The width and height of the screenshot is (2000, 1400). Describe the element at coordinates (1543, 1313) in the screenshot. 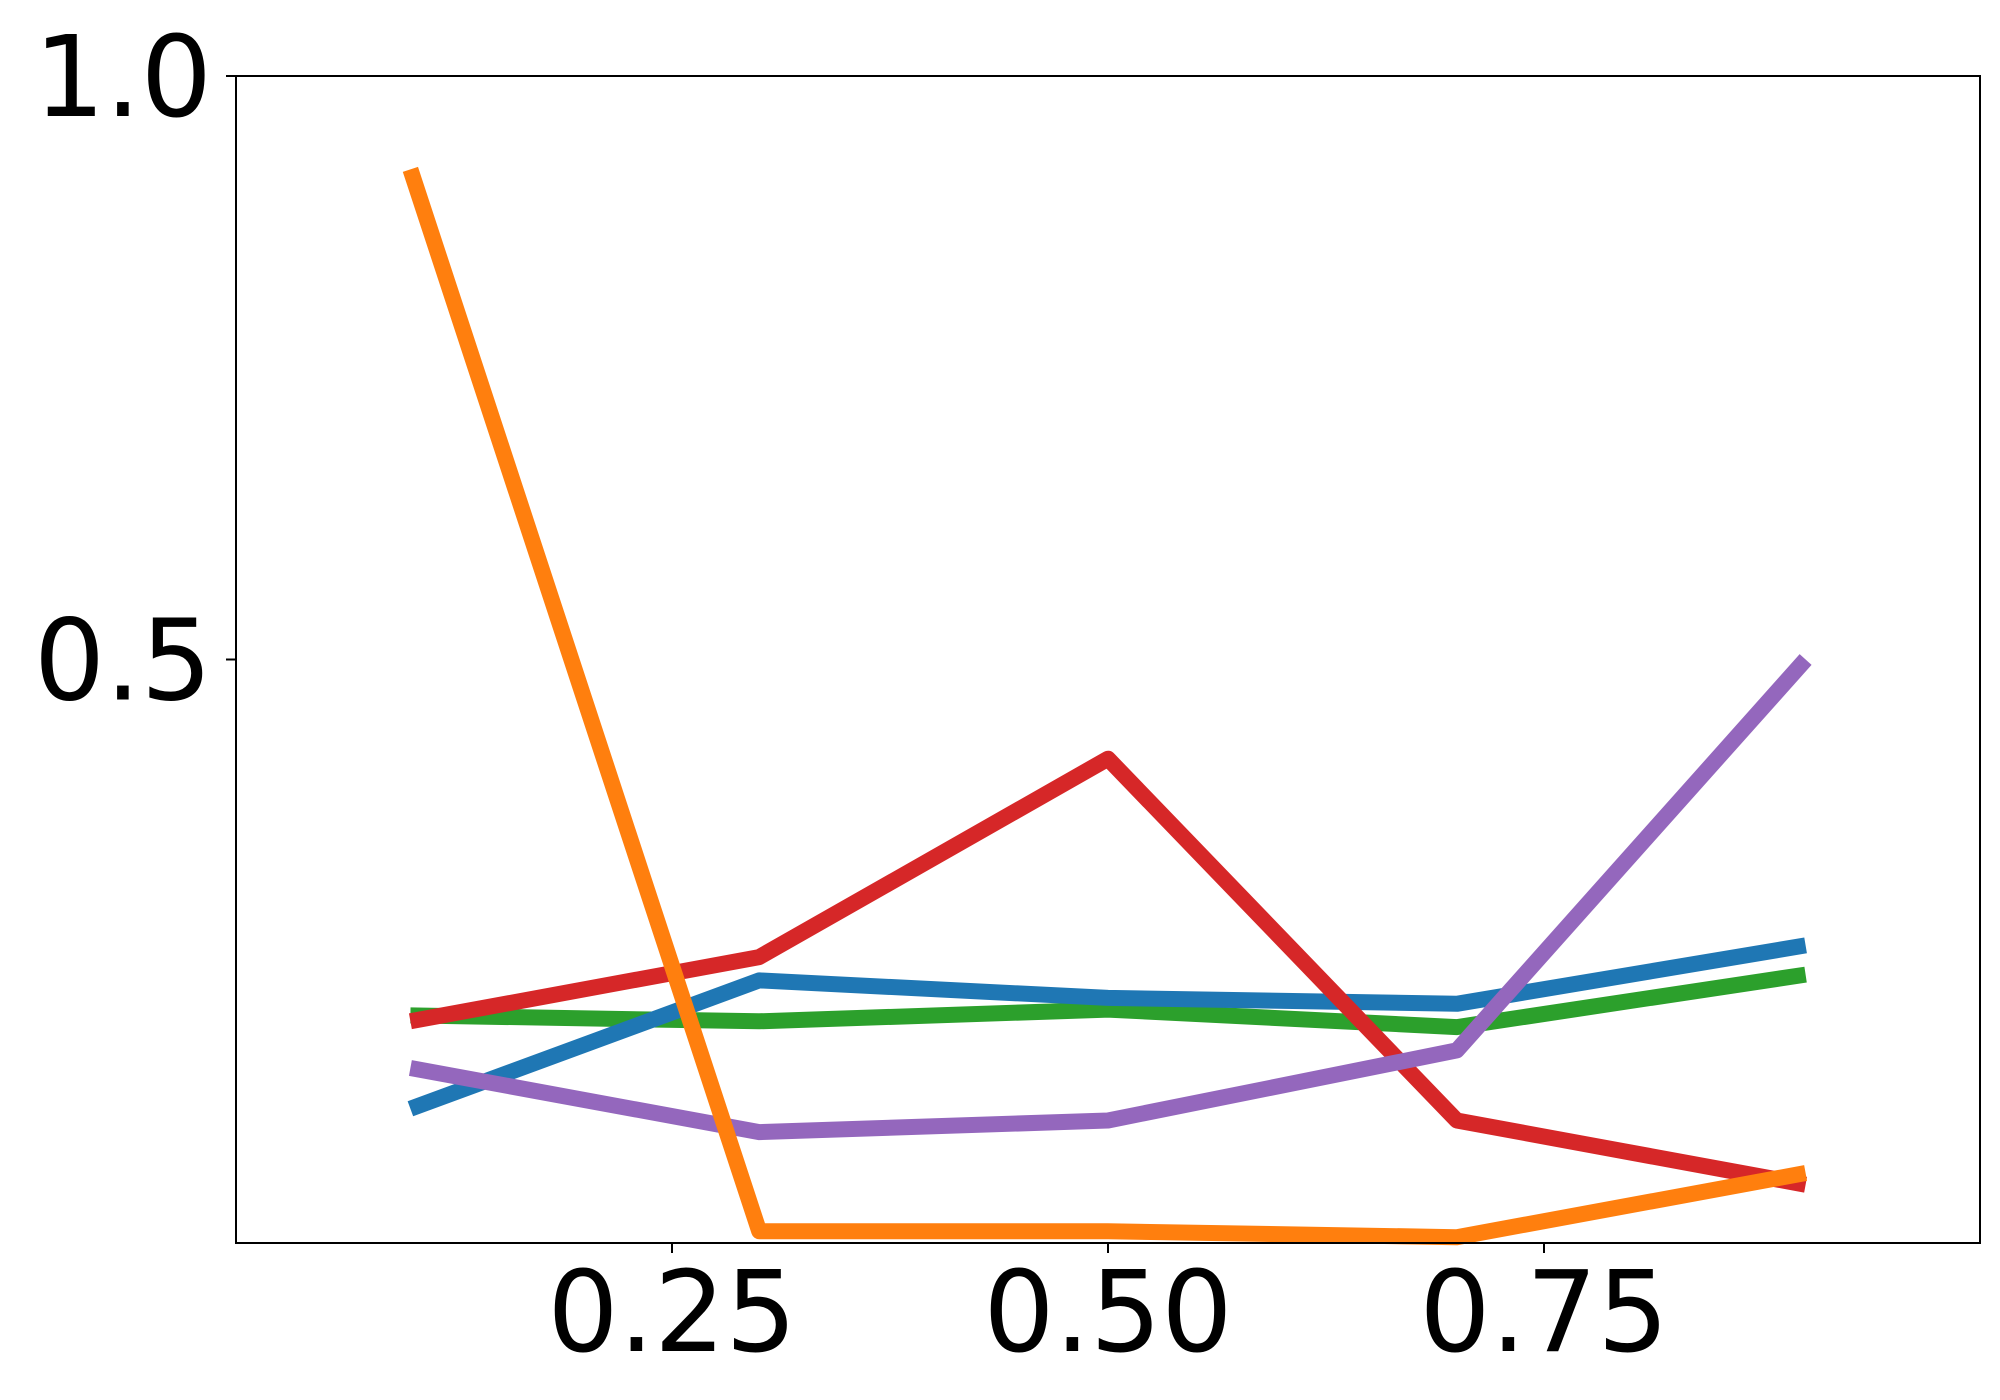

I see `x-tick-label: 0.75` at that location.